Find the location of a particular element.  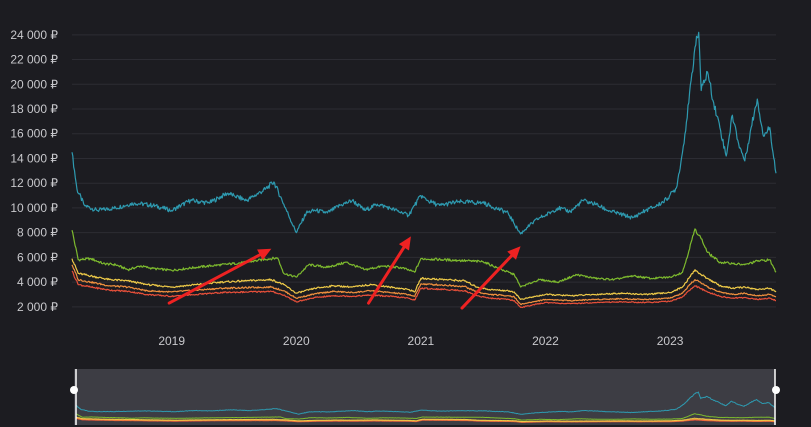

y-tick-label: 2 000 ₽ is located at coordinates (37, 307).